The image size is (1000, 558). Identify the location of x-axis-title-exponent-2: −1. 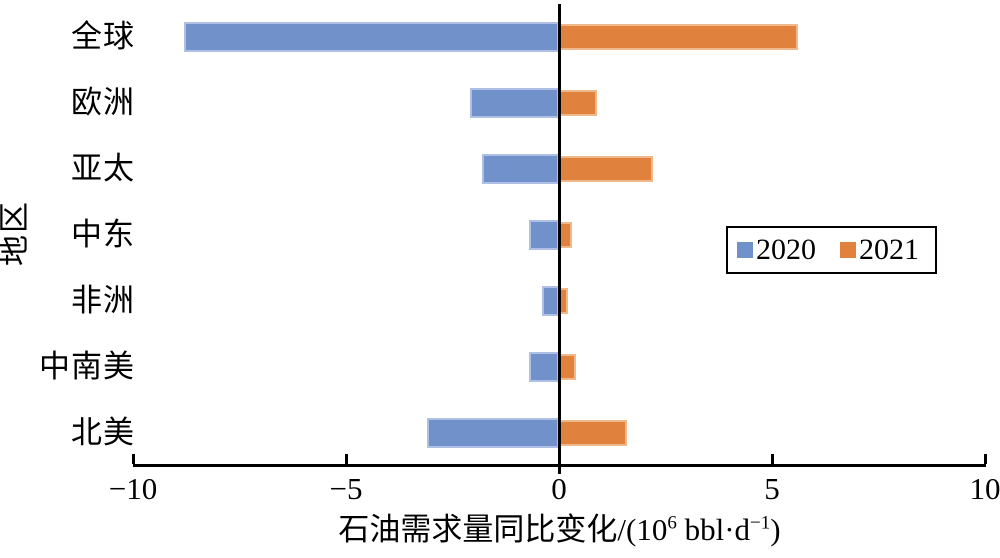
(760, 523).